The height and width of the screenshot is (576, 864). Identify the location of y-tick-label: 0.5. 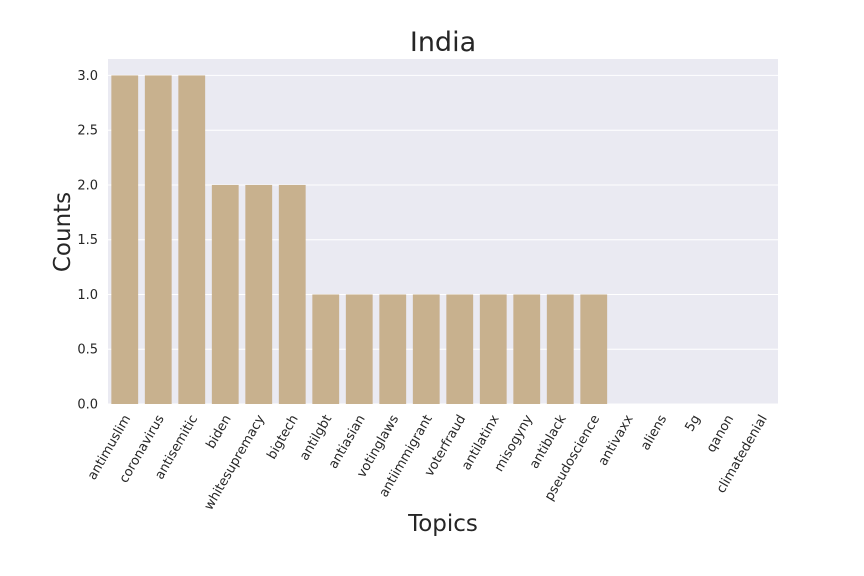
(87, 350).